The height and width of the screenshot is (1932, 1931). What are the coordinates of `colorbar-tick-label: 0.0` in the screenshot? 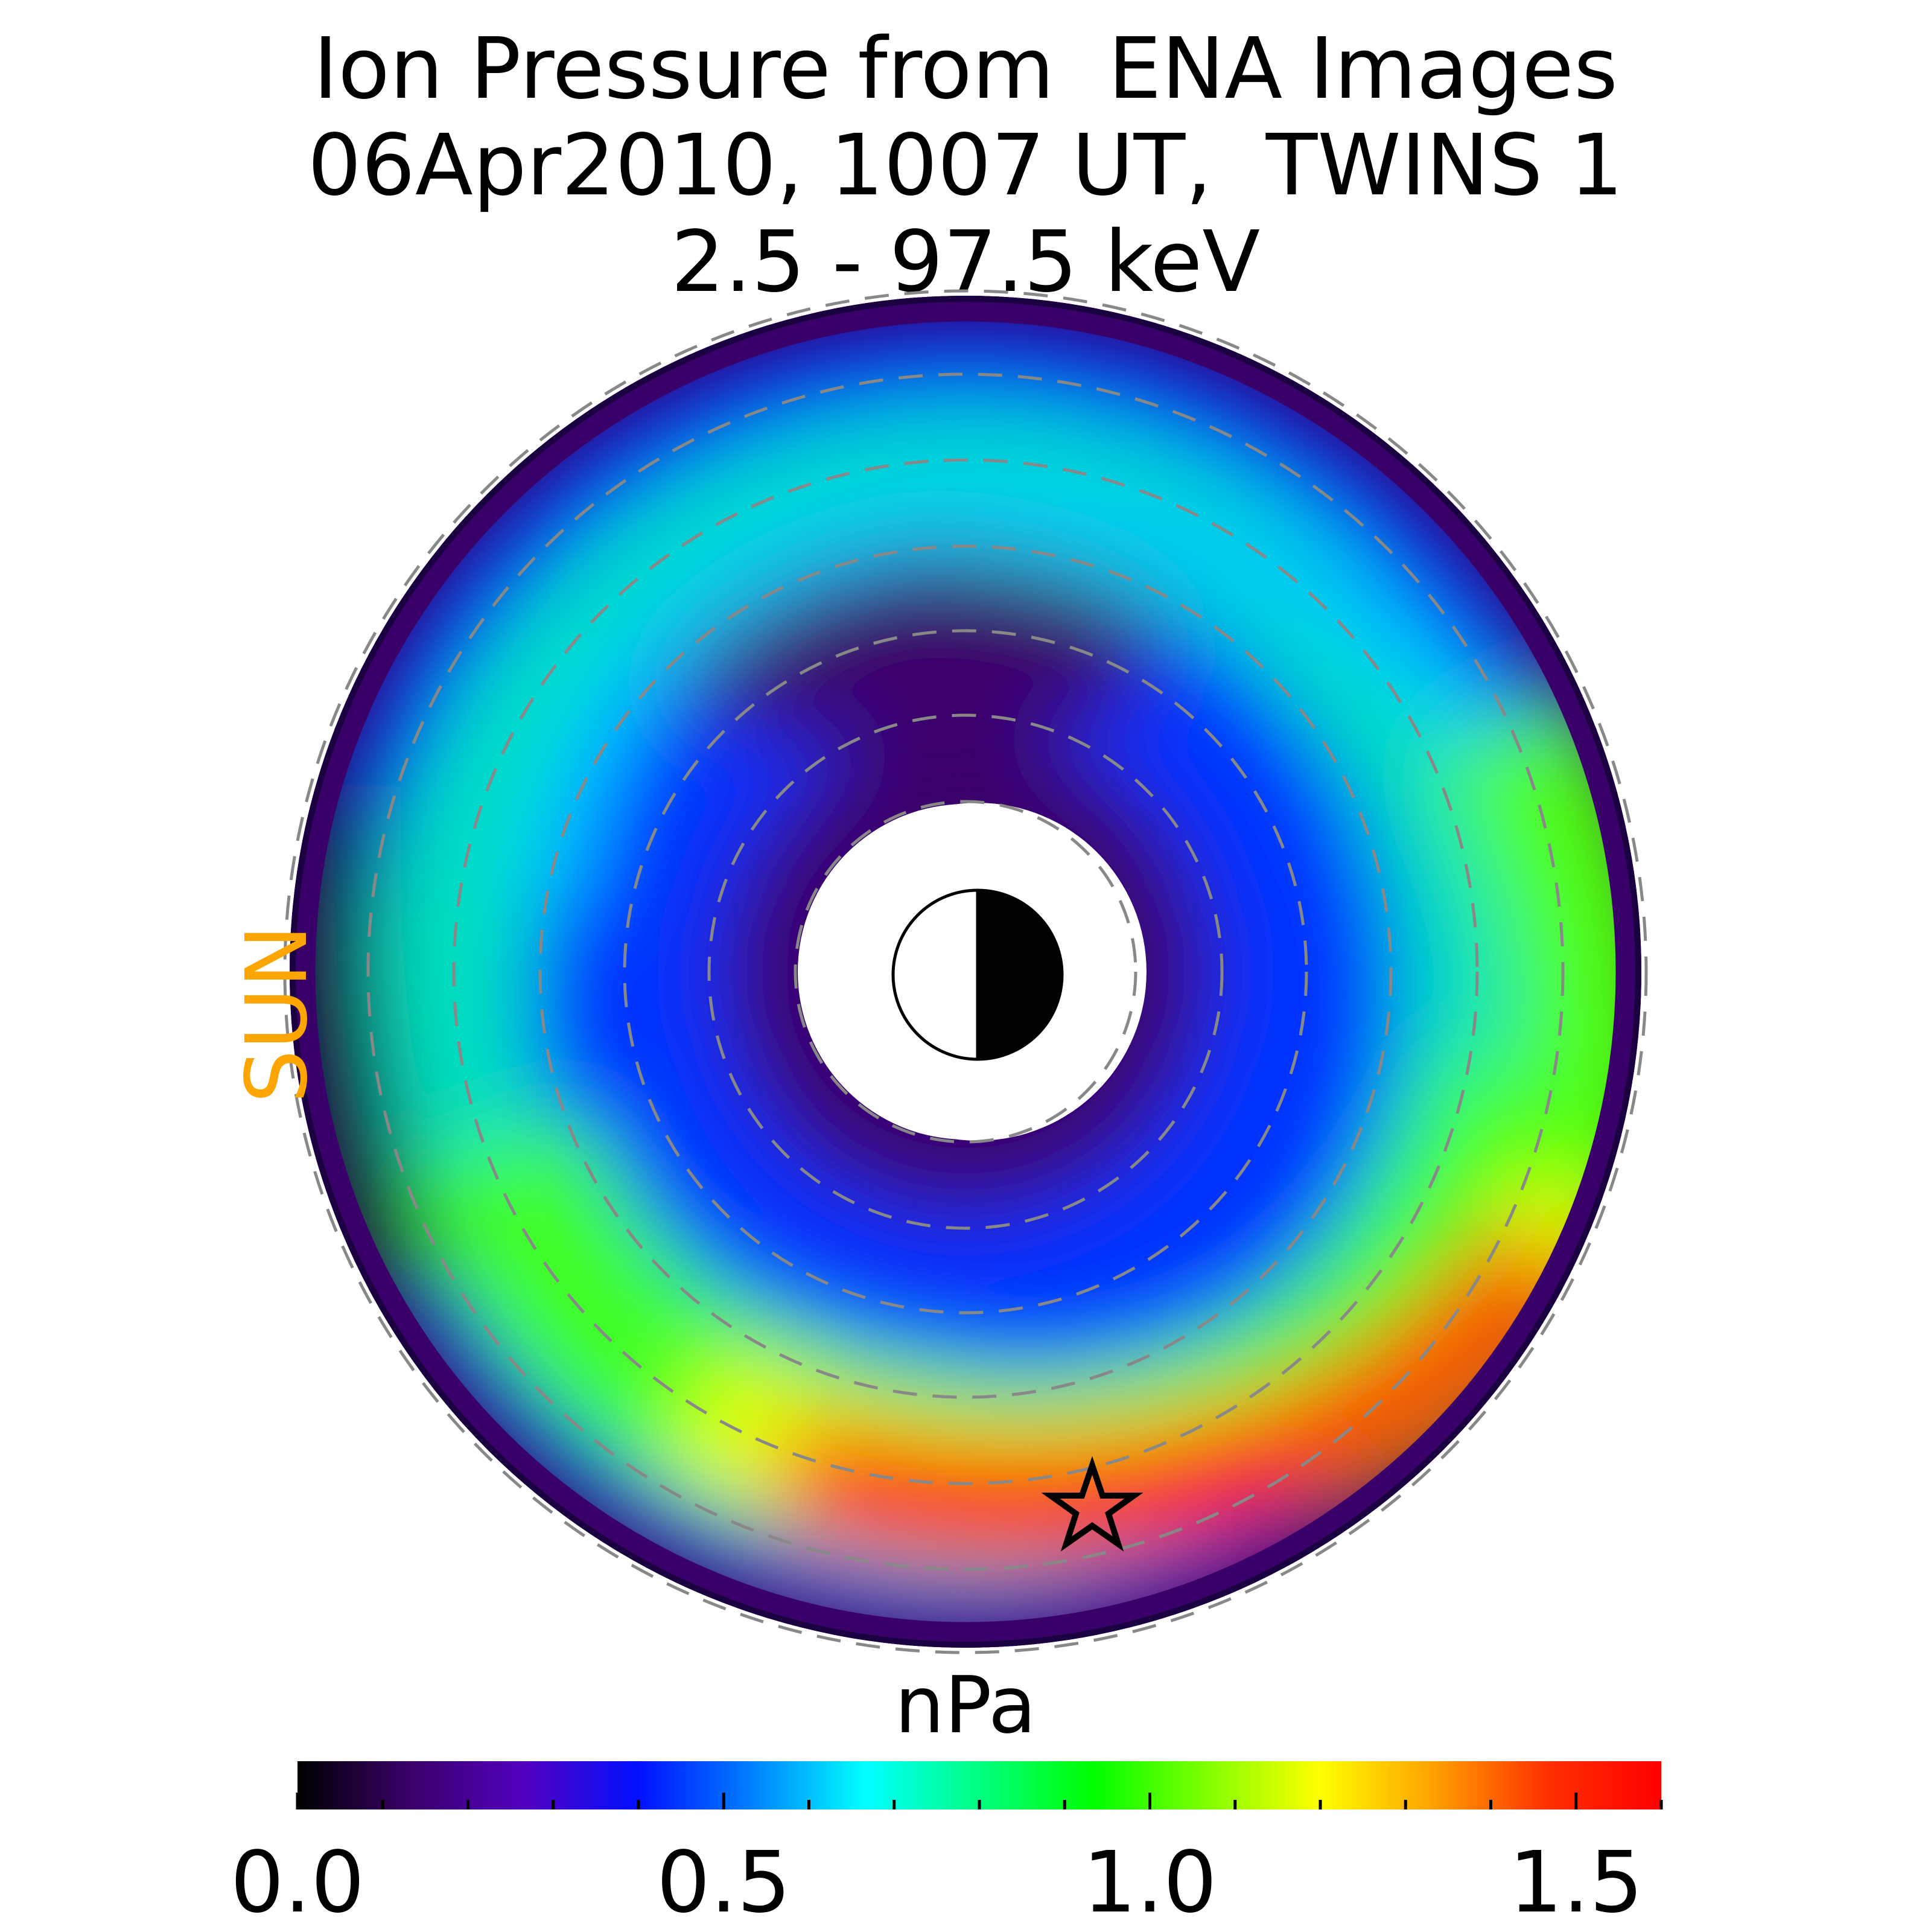 It's located at (297, 1883).